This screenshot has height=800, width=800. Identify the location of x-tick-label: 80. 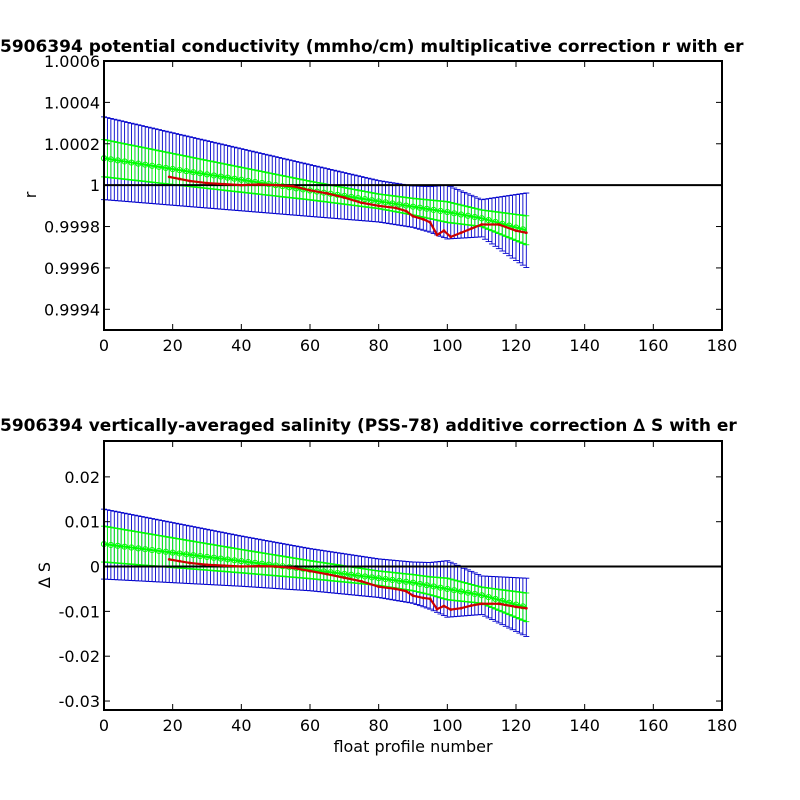
(378, 345).